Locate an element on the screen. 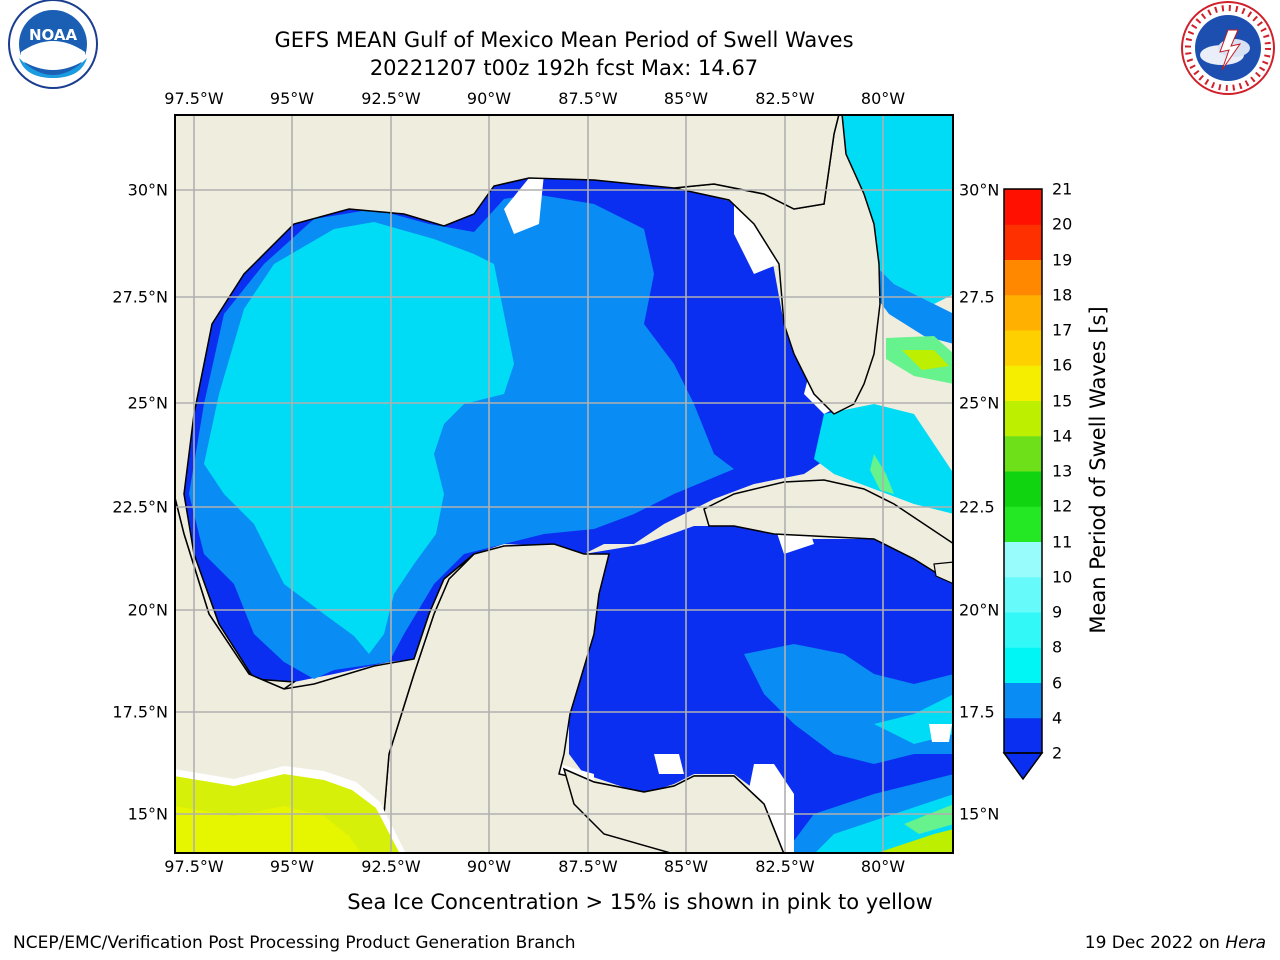 The width and height of the screenshot is (1280, 960). lon-tick-bottom: 87.5°W is located at coordinates (588, 866).